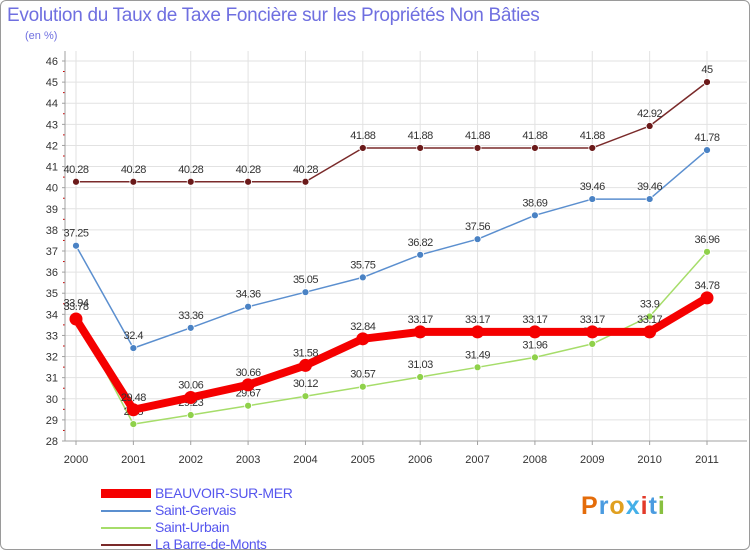  What do you see at coordinates (633, 506) in the screenshot?
I see `logo-letter: x` at bounding box center [633, 506].